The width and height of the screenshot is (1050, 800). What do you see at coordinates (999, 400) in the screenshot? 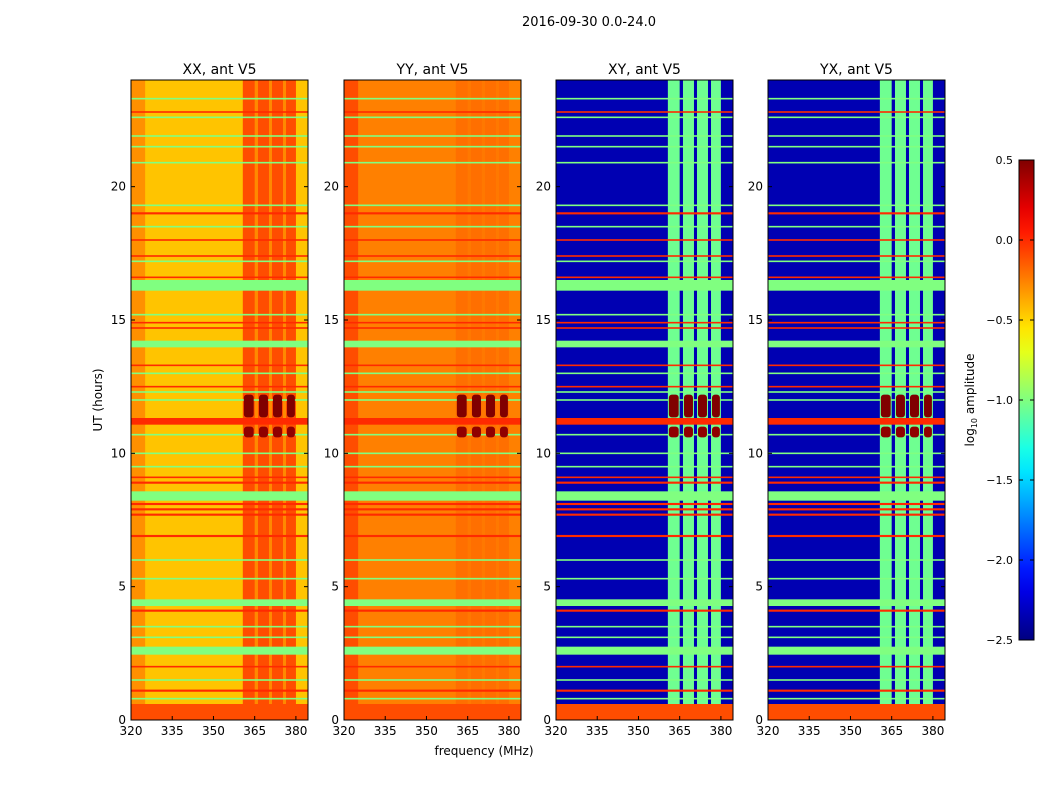
I see `colorbar-tick-label: −1.0` at bounding box center [999, 400].